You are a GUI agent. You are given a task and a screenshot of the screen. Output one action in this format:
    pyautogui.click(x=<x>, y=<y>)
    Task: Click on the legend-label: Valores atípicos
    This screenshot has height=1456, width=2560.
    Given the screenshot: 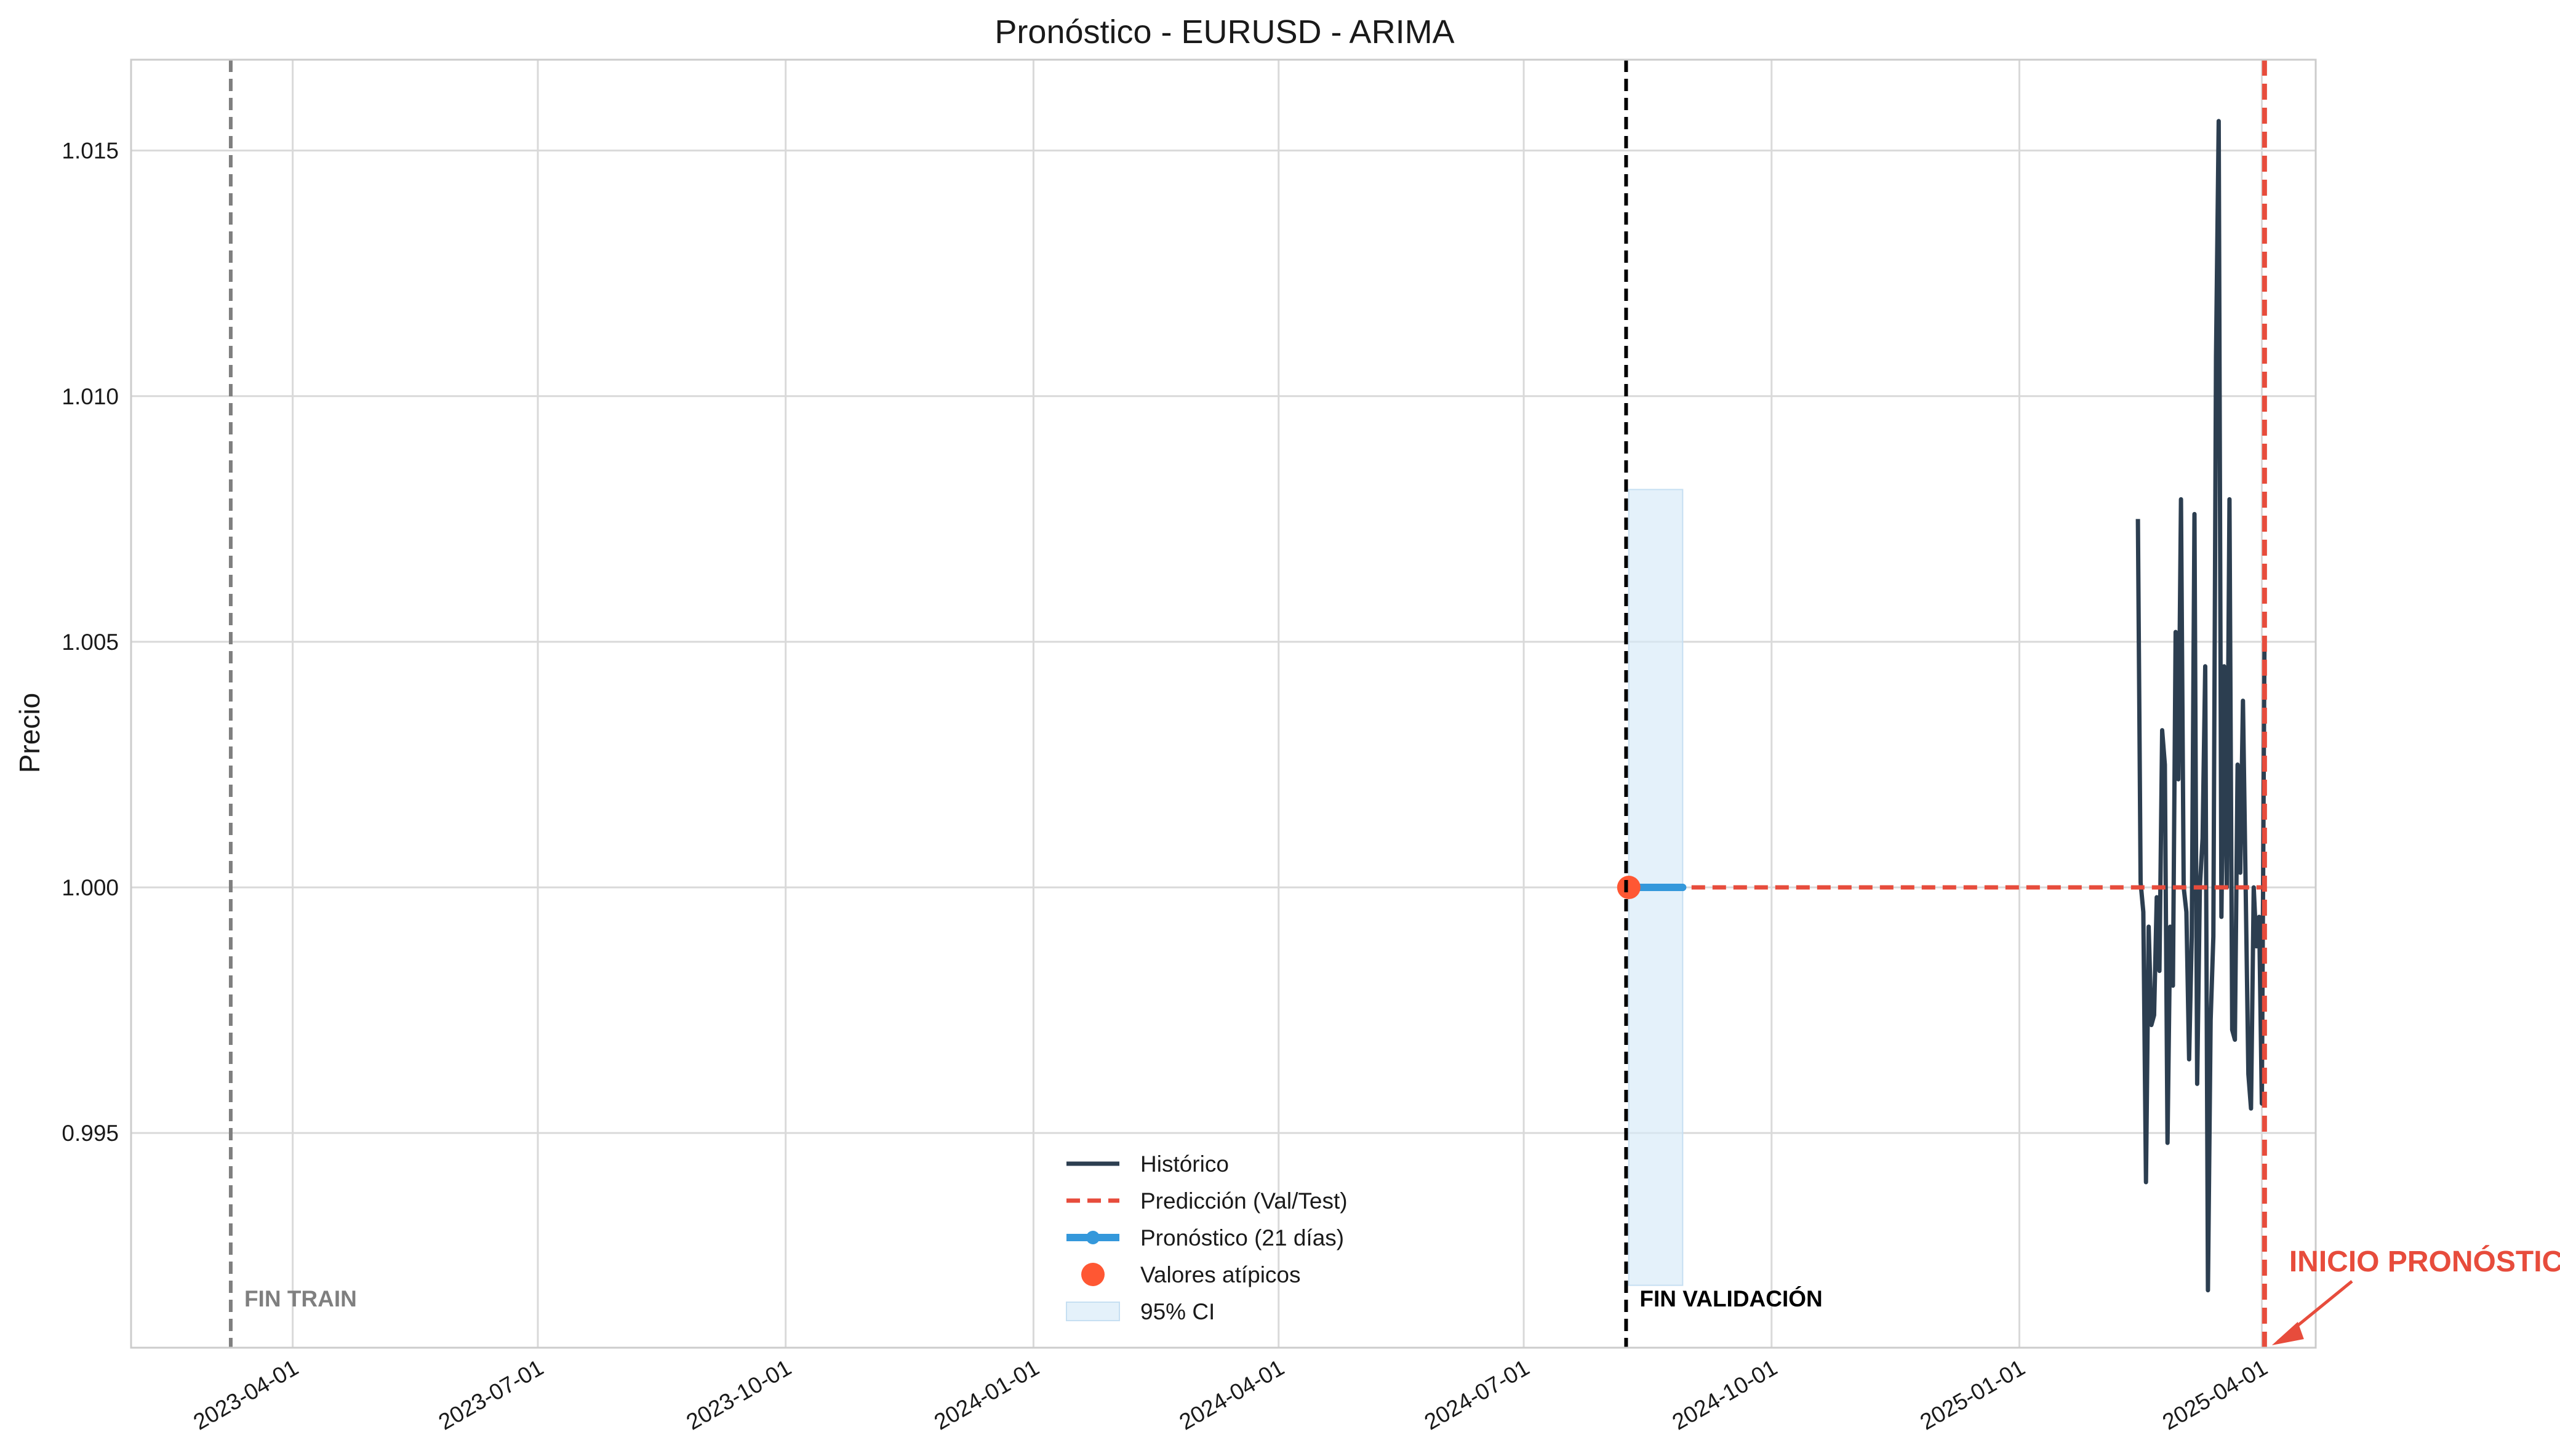 What is the action you would take?
    pyautogui.click(x=1220, y=1274)
    